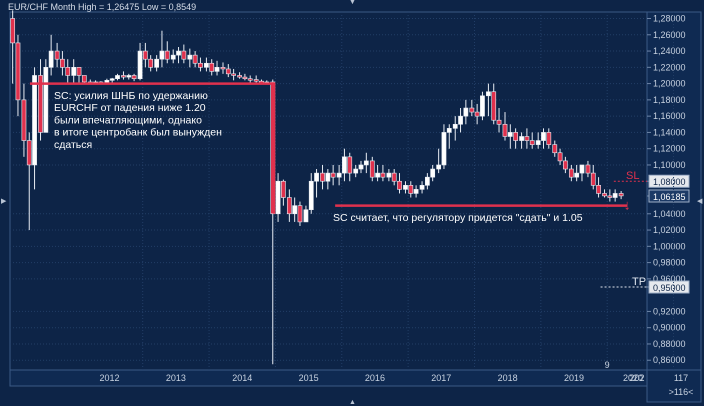  I want to click on x-tick-label: 2019, so click(574, 378).